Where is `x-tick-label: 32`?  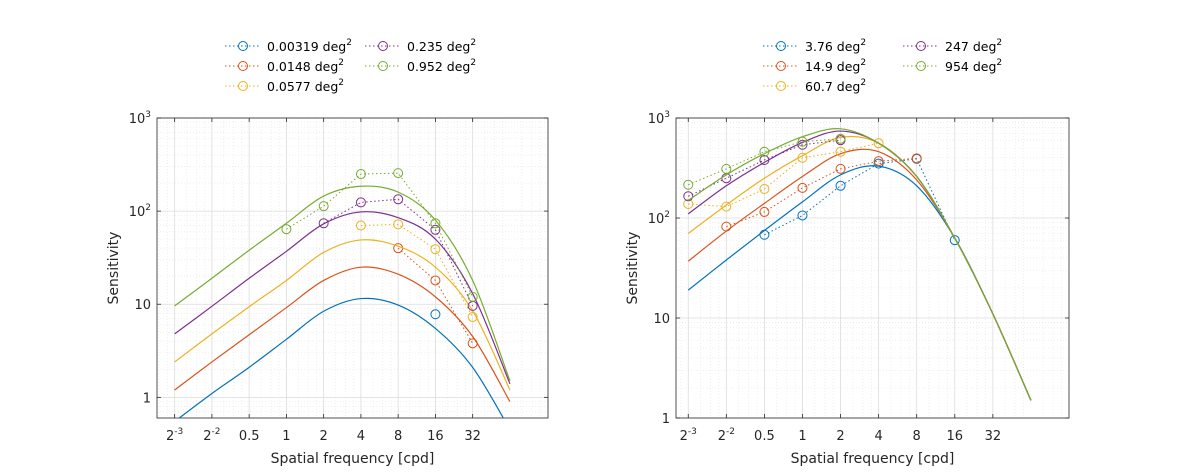 x-tick-label: 32 is located at coordinates (993, 436).